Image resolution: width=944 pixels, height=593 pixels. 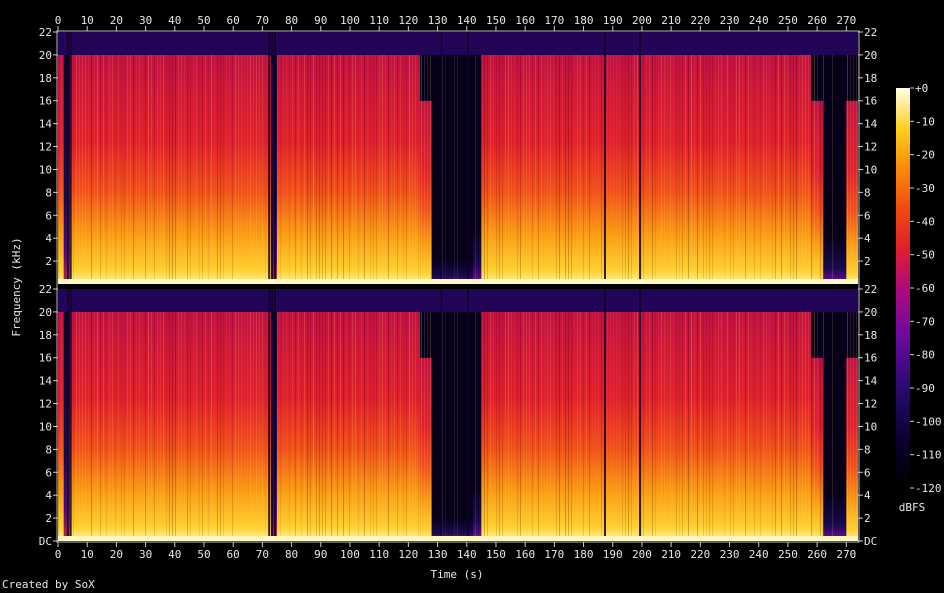 What do you see at coordinates (320, 554) in the screenshot?
I see `x-tick-label-bottom: 90` at bounding box center [320, 554].